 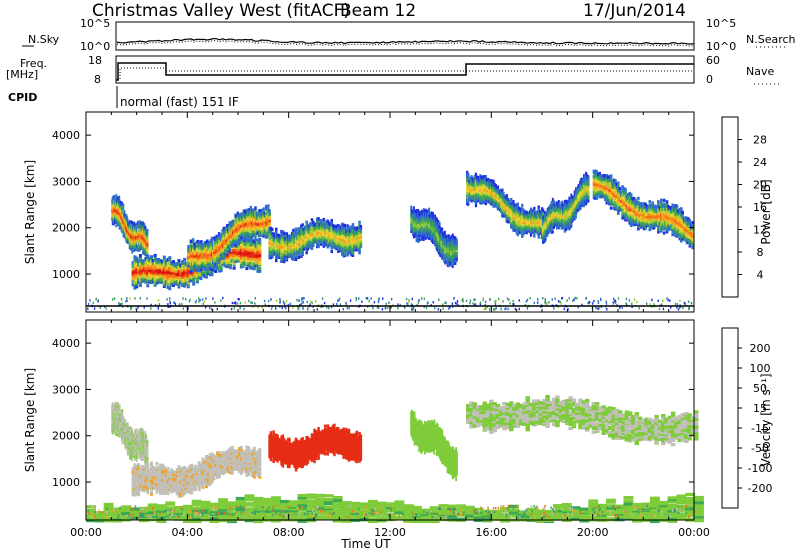 What do you see at coordinates (393, 70) in the screenshot?
I see `freq-panel: Freq. [MHz] 18 8 60 0 Nave` at bounding box center [393, 70].